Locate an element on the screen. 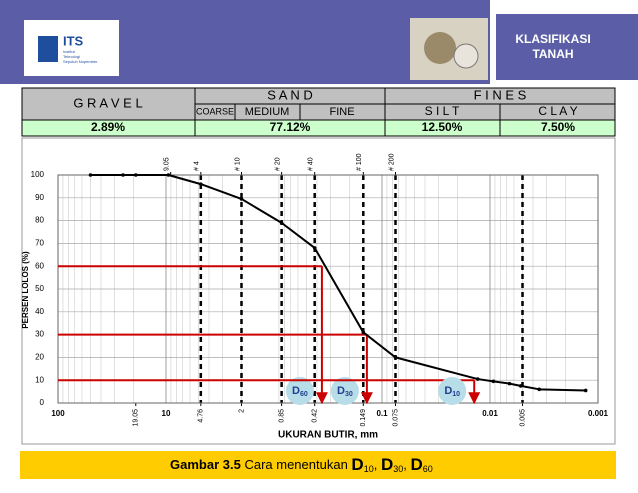 The image size is (638, 493). subgroup: C L A Y is located at coordinates (557, 111).